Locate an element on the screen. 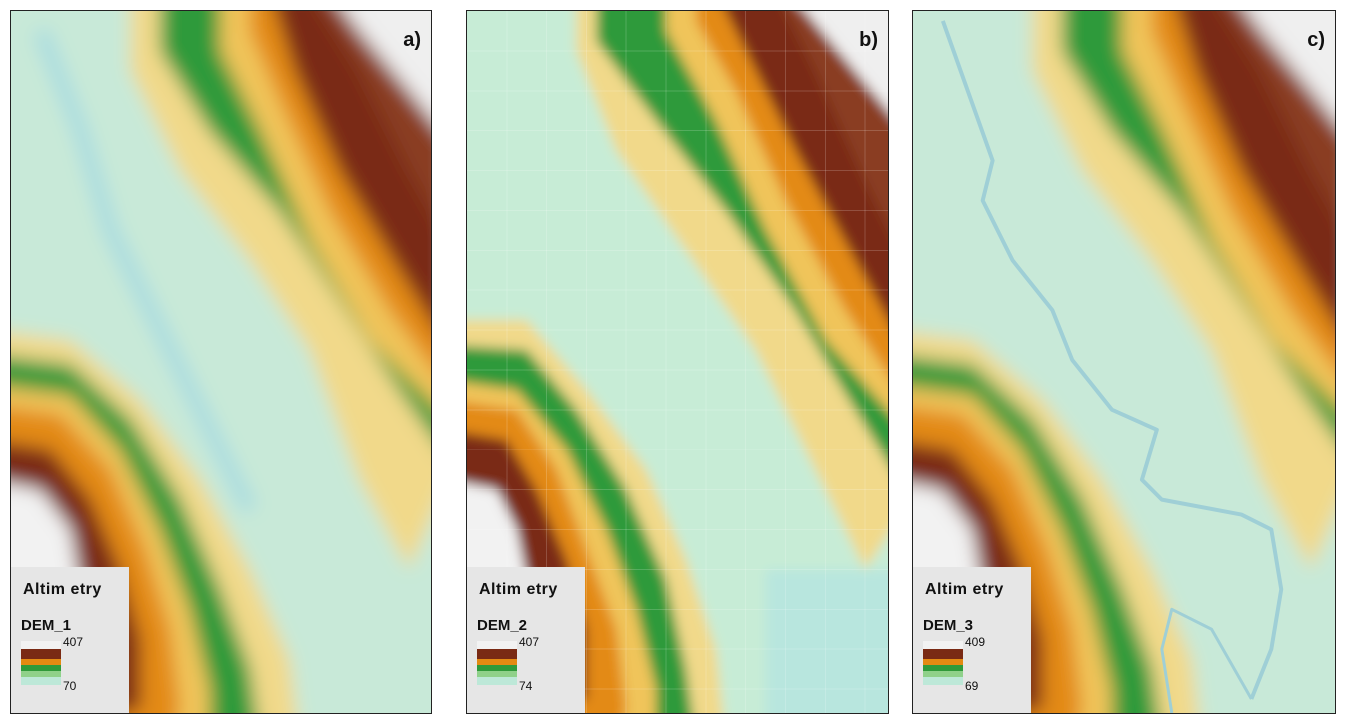 The height and width of the screenshot is (718, 1349). legend-b: Altim etry DEM_2 407 74 is located at coordinates (526, 640).